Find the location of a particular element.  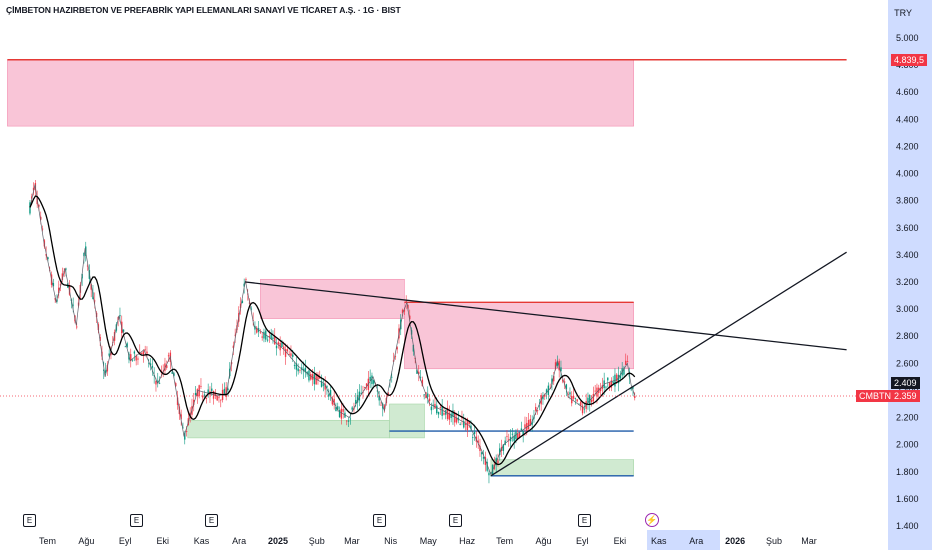

close-price-badge: 2.359 is located at coordinates (905, 396).